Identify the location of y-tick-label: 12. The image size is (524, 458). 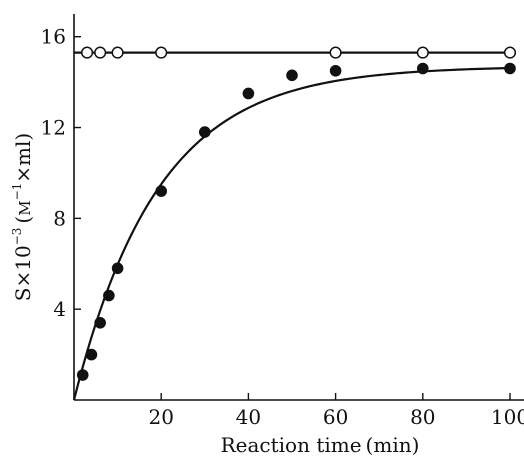
(53, 128).